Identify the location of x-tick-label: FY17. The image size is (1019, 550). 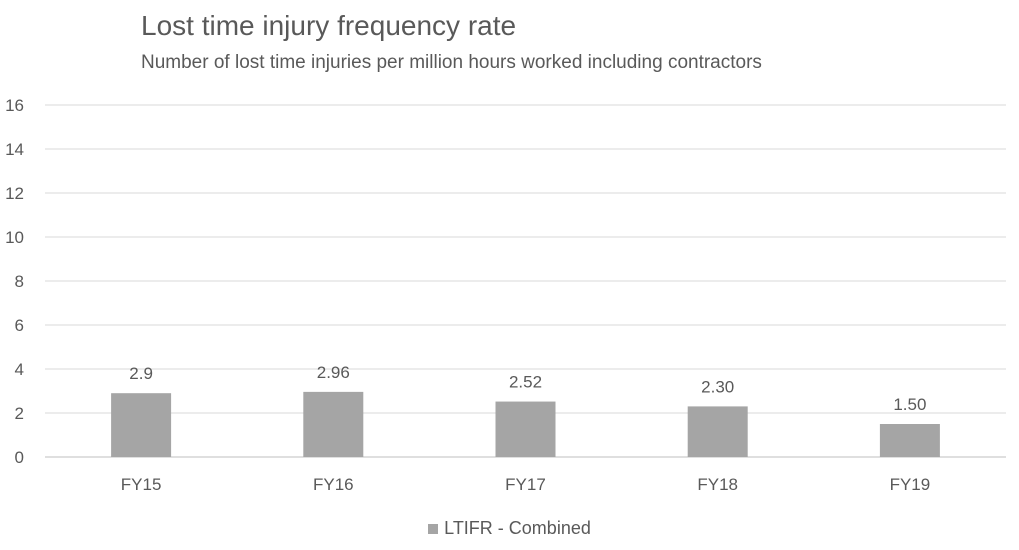
(525, 484).